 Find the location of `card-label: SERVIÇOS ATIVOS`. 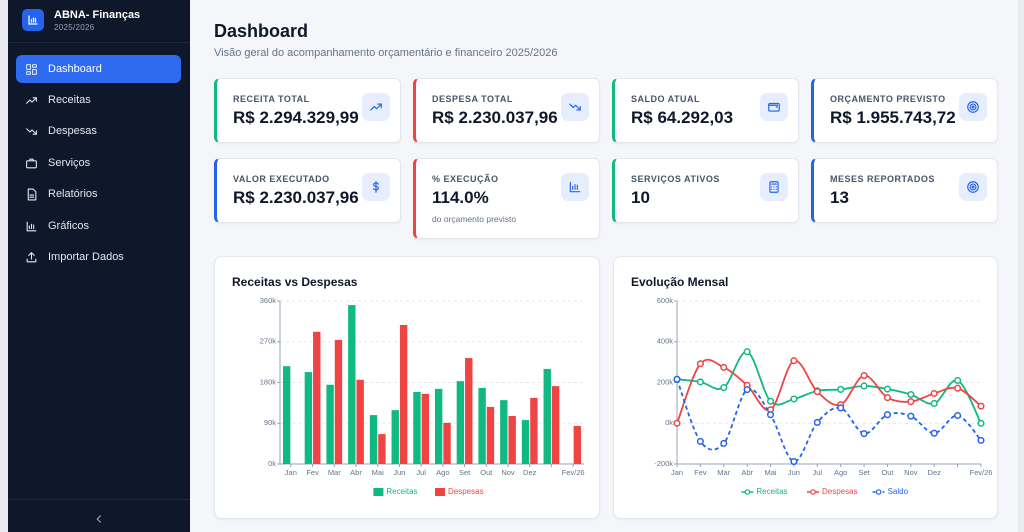

card-label: SERVIÇOS ATIVOS is located at coordinates (675, 179).